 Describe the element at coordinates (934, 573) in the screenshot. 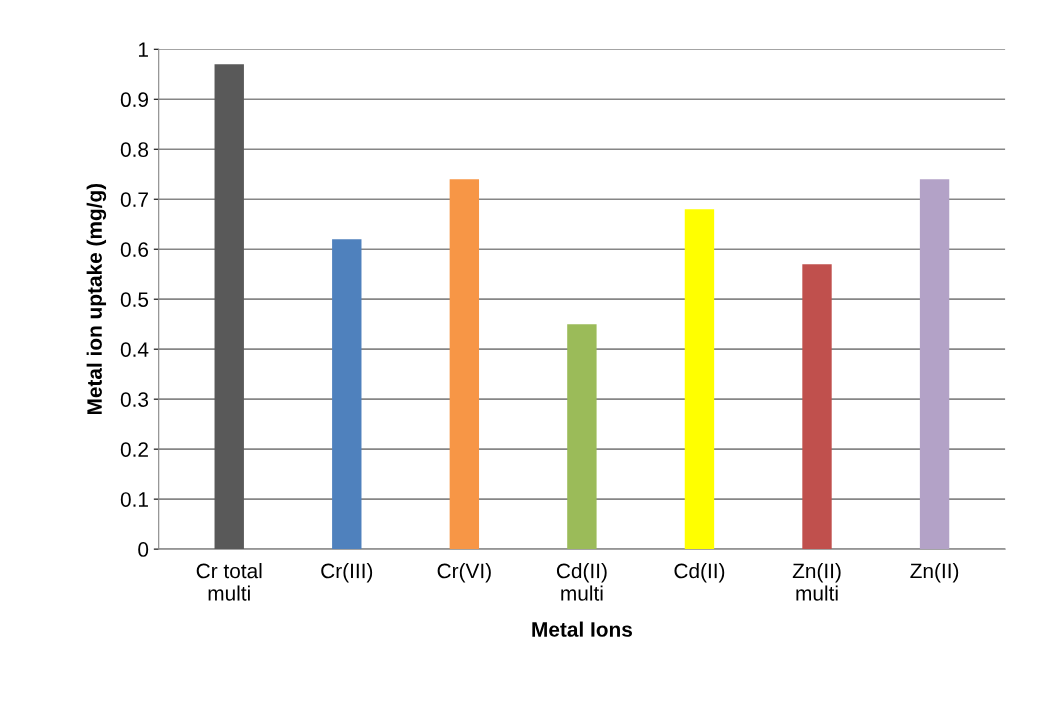

I see `x-tick-label: Zn(II)` at that location.